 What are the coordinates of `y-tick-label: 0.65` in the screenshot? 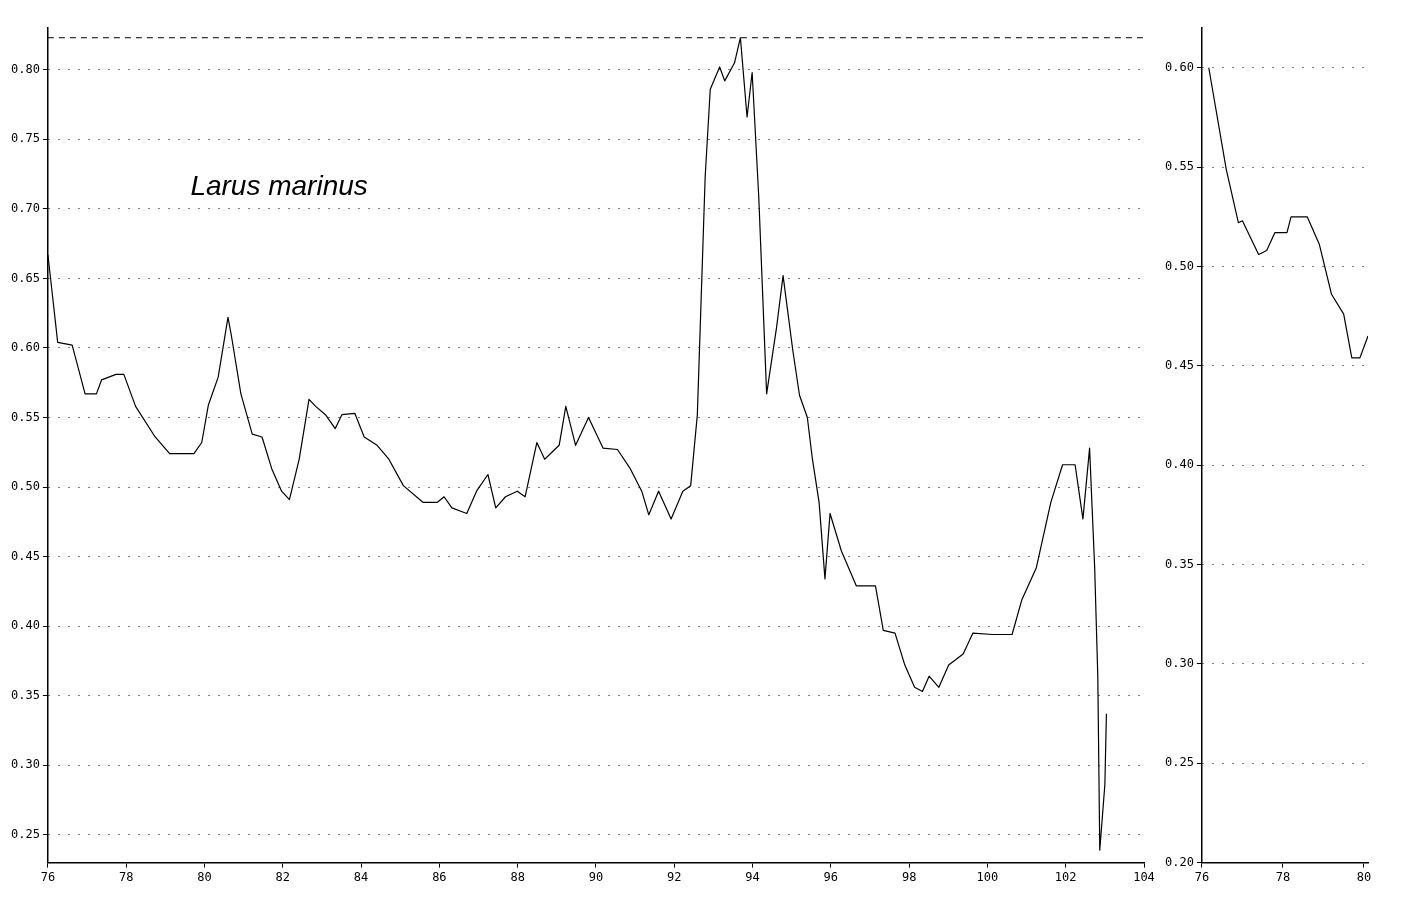 It's located at (25, 277).